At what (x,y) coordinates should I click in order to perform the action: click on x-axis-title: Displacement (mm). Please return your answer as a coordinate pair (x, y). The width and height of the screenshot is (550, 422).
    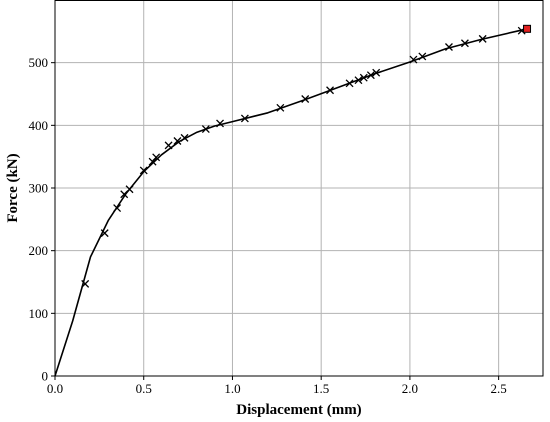
    Looking at the image, I should click on (298, 410).